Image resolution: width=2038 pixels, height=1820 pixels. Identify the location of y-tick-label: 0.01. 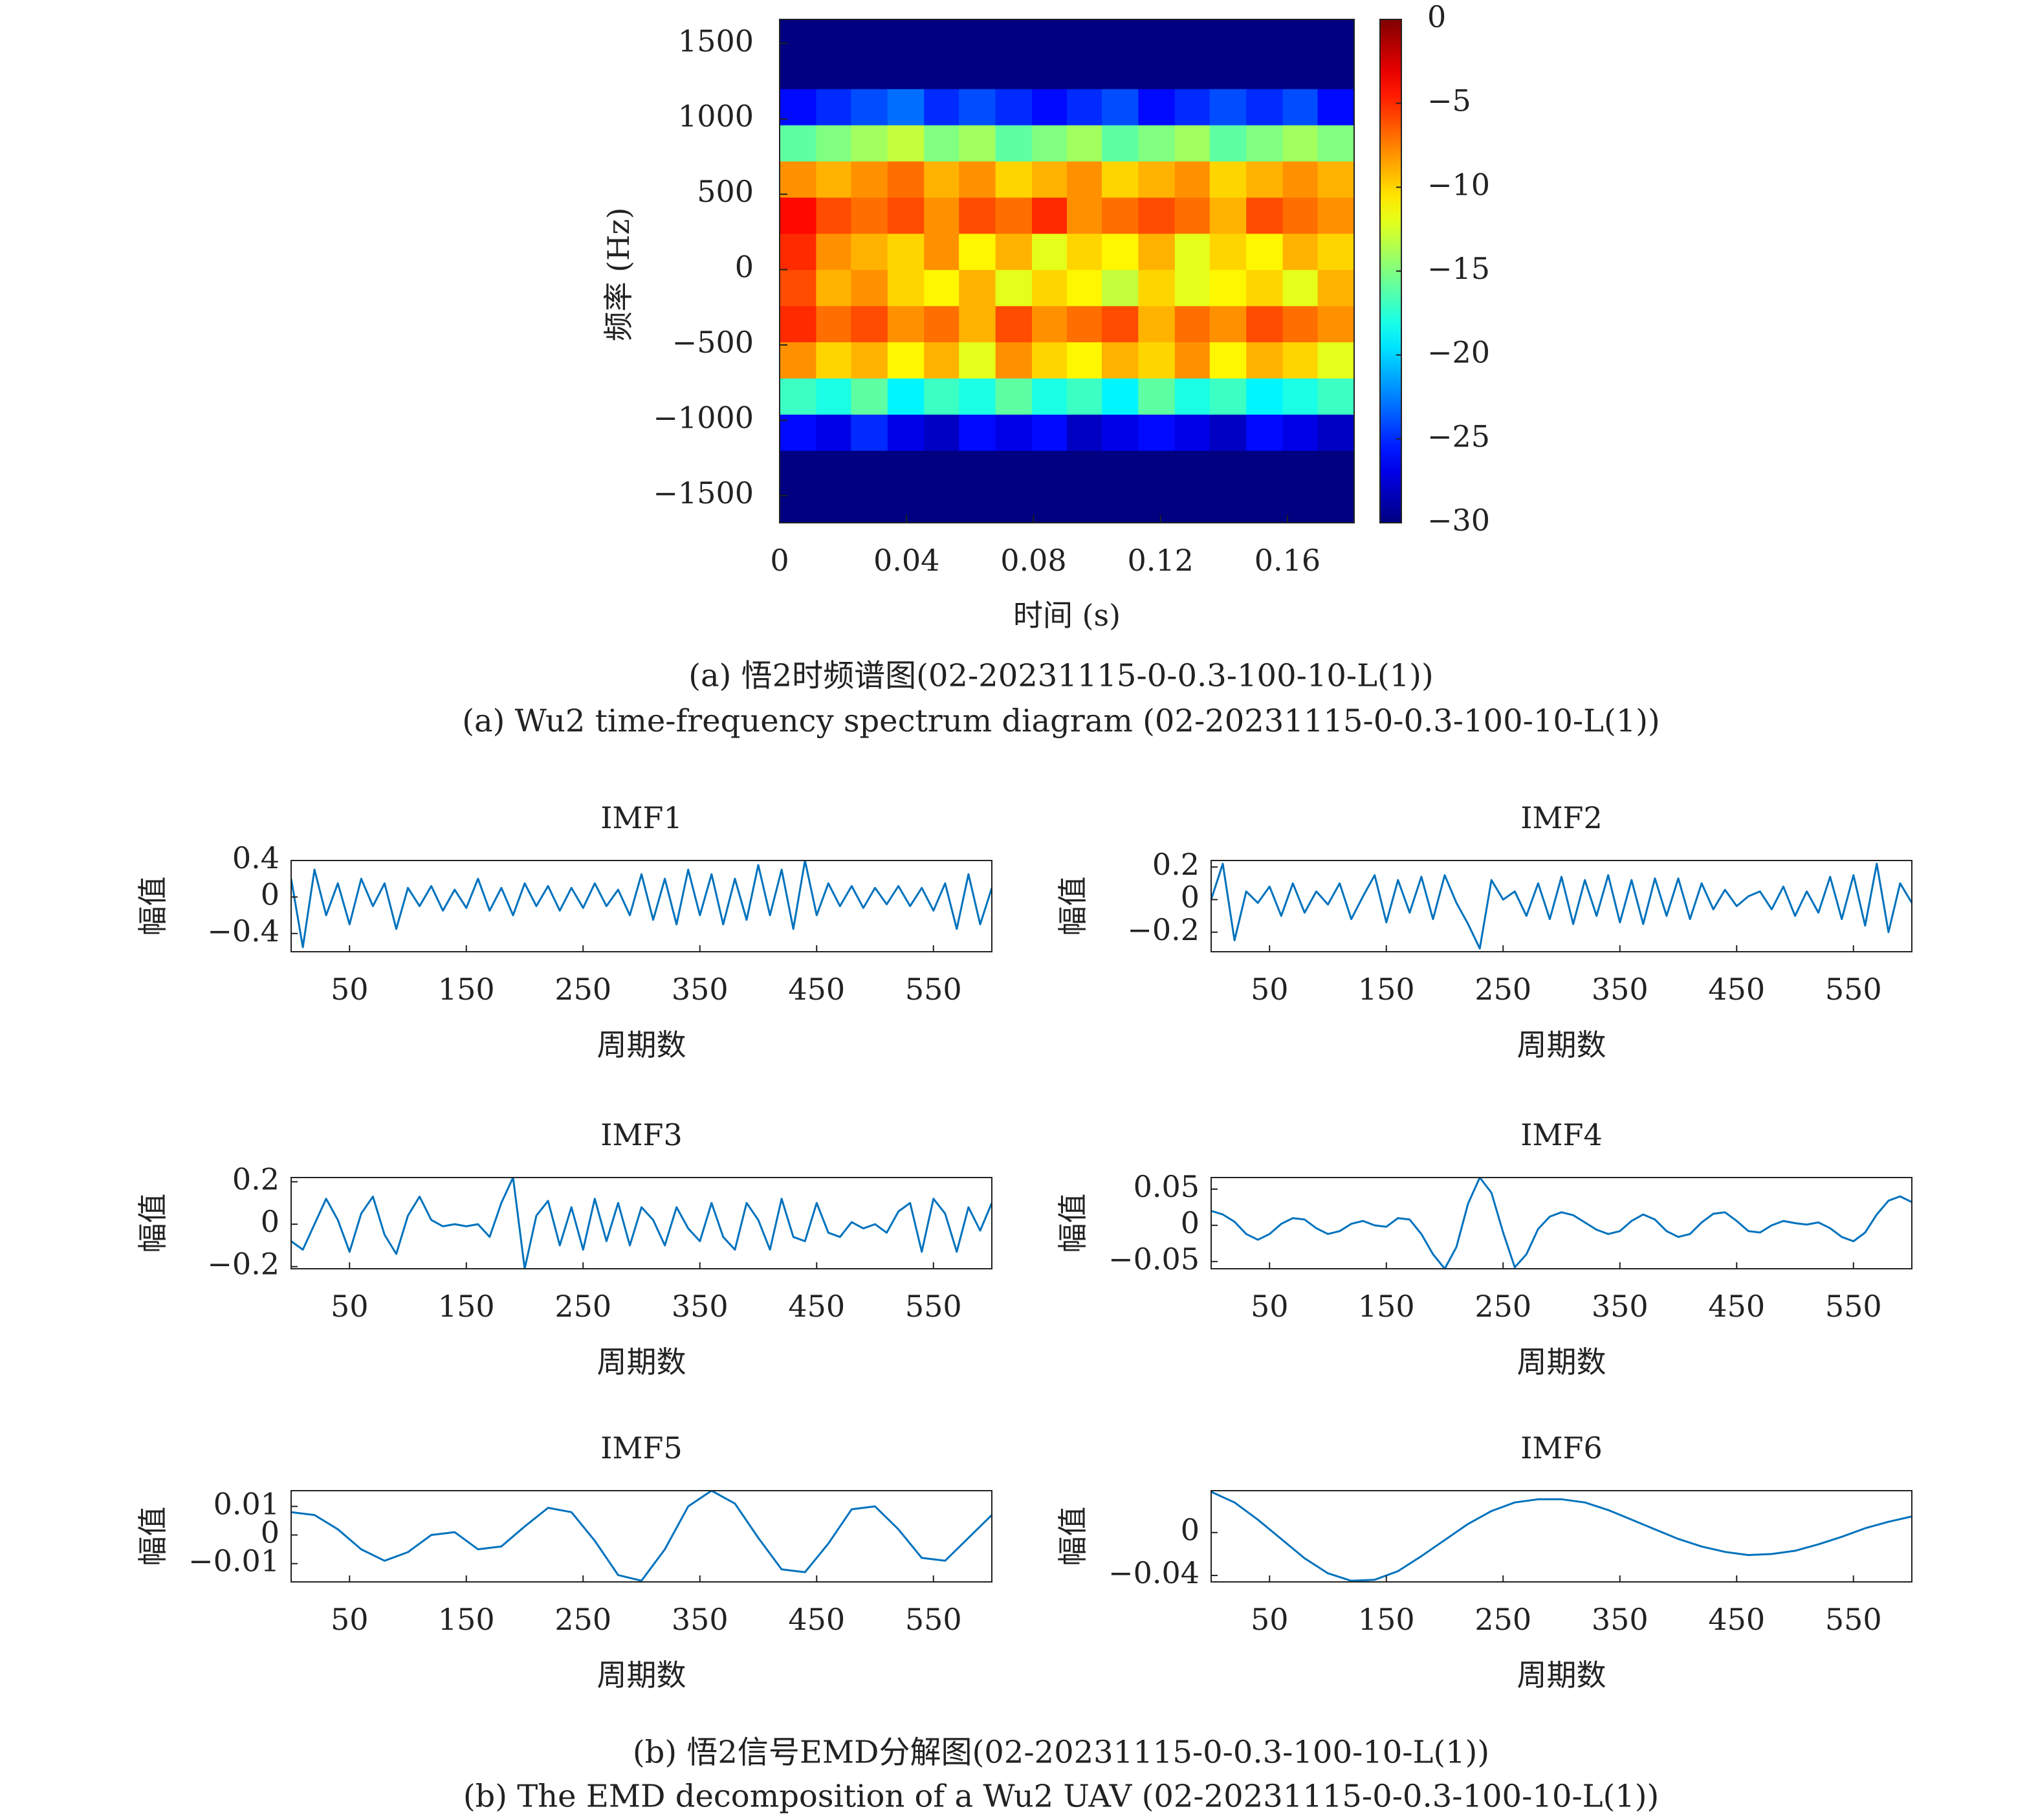
(246, 1503).